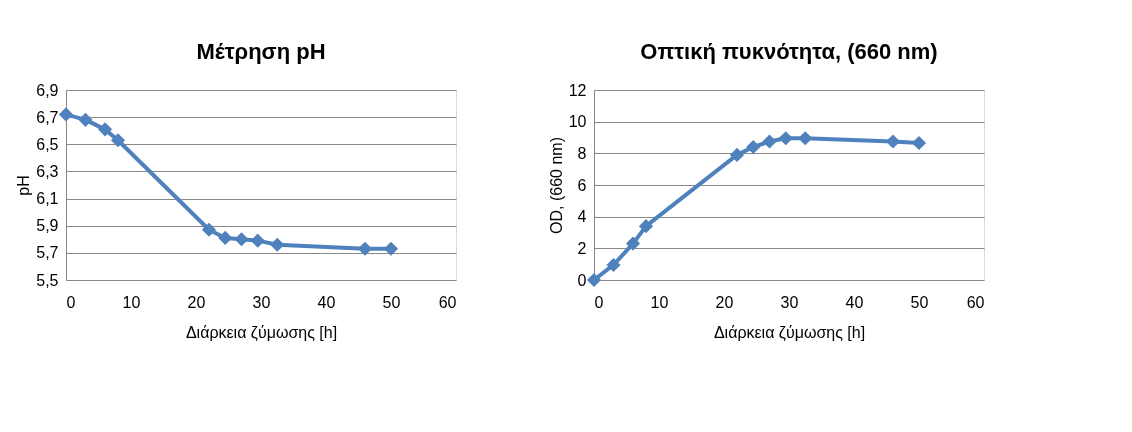 The height and width of the screenshot is (432, 1132). I want to click on y-tick-label: 5,9, so click(47, 226).